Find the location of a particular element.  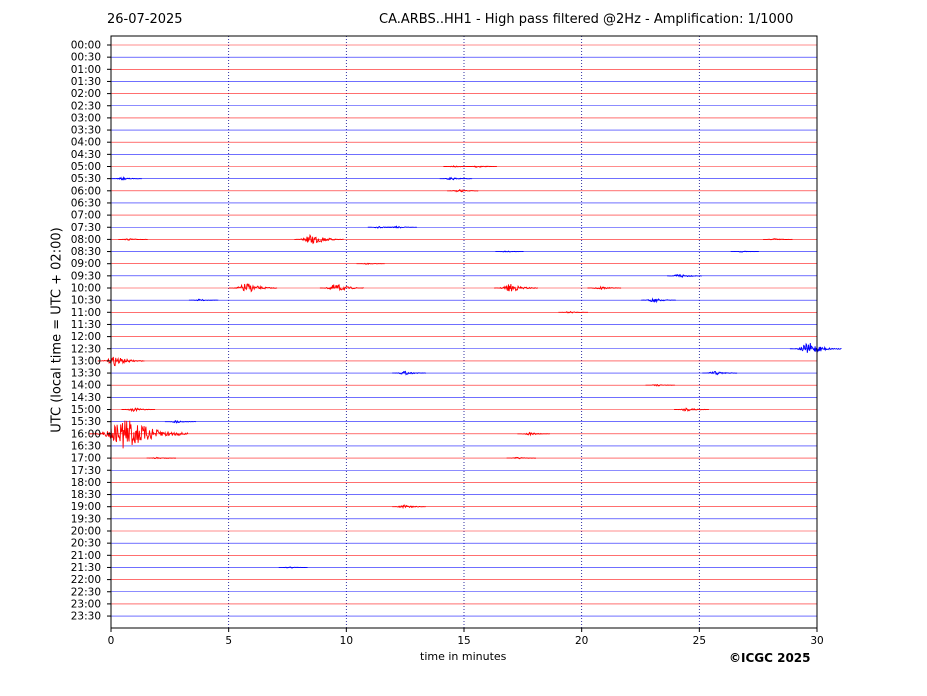

y-tick-label-1830: 18:30 is located at coordinates (86, 495).